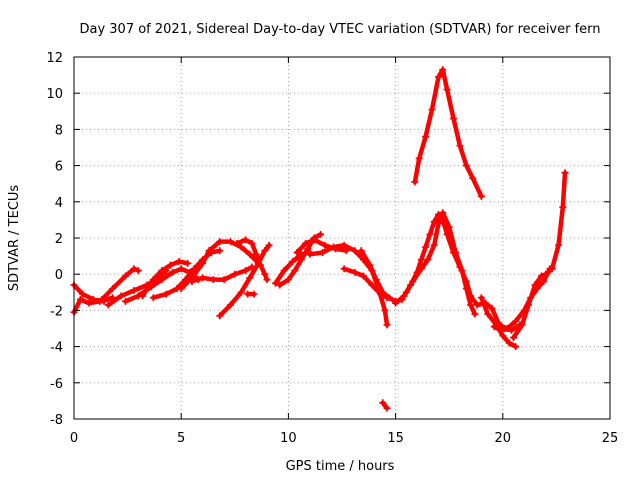 The image size is (640, 480). I want to click on x-axis-label: GPS time / hours, so click(340, 466).